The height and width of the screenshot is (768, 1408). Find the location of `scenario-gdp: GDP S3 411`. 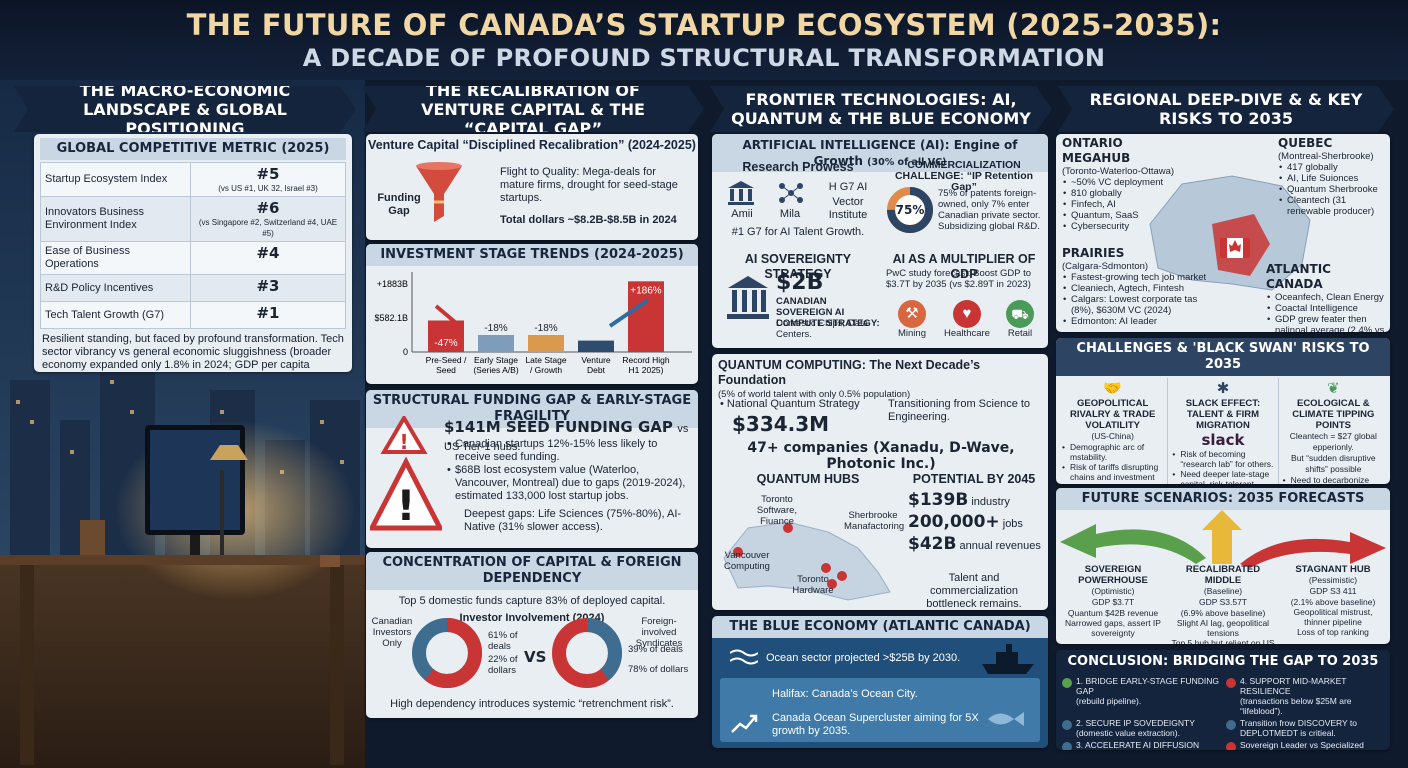

scenario-gdp: GDP S3 411 is located at coordinates (1333, 591).